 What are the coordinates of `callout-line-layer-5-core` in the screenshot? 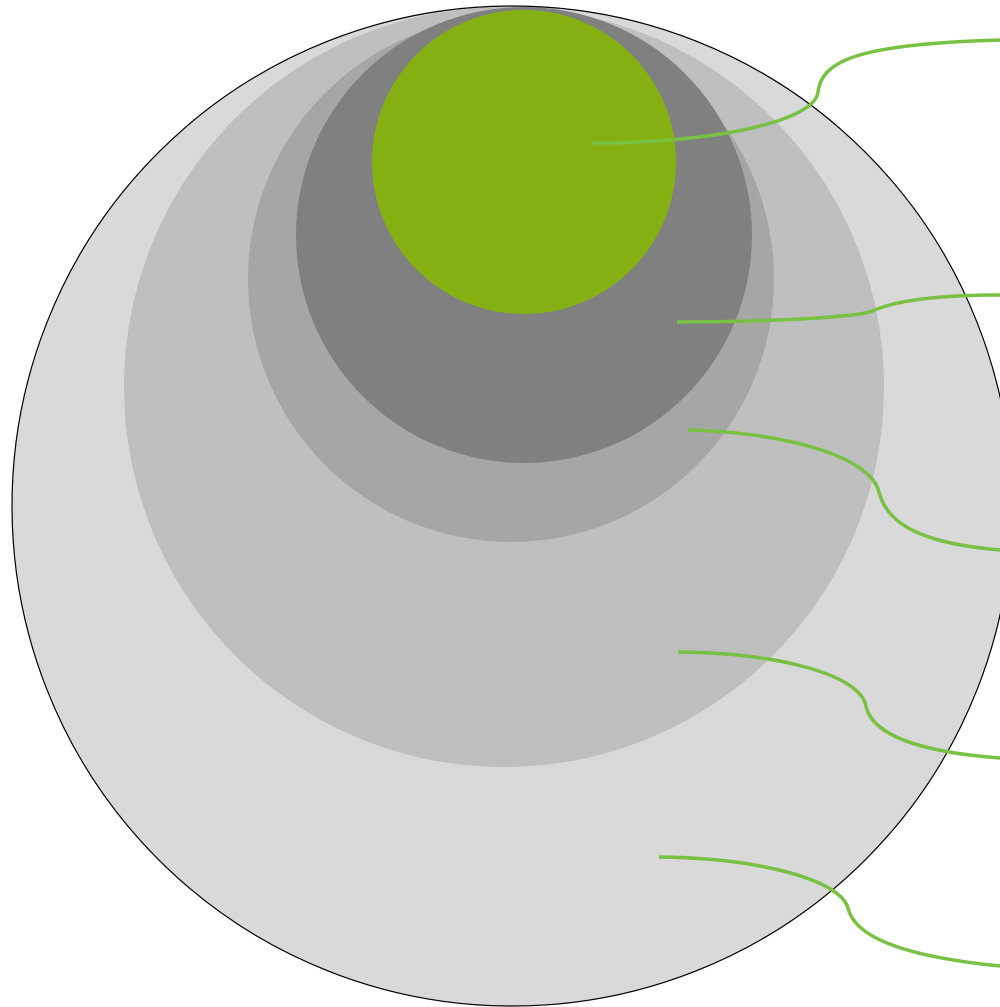 It's located at (795, 91).